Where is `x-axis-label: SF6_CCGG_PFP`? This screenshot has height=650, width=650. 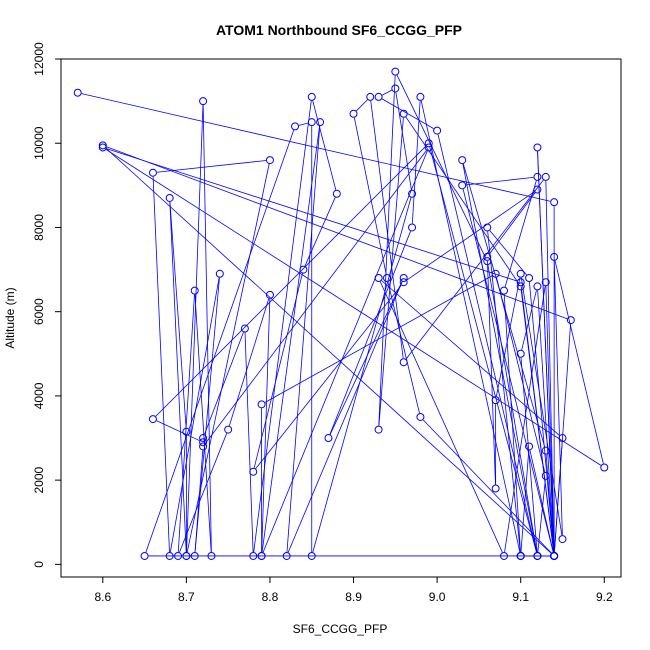
x-axis-label: SF6_CCGG_PFP is located at coordinates (340, 629).